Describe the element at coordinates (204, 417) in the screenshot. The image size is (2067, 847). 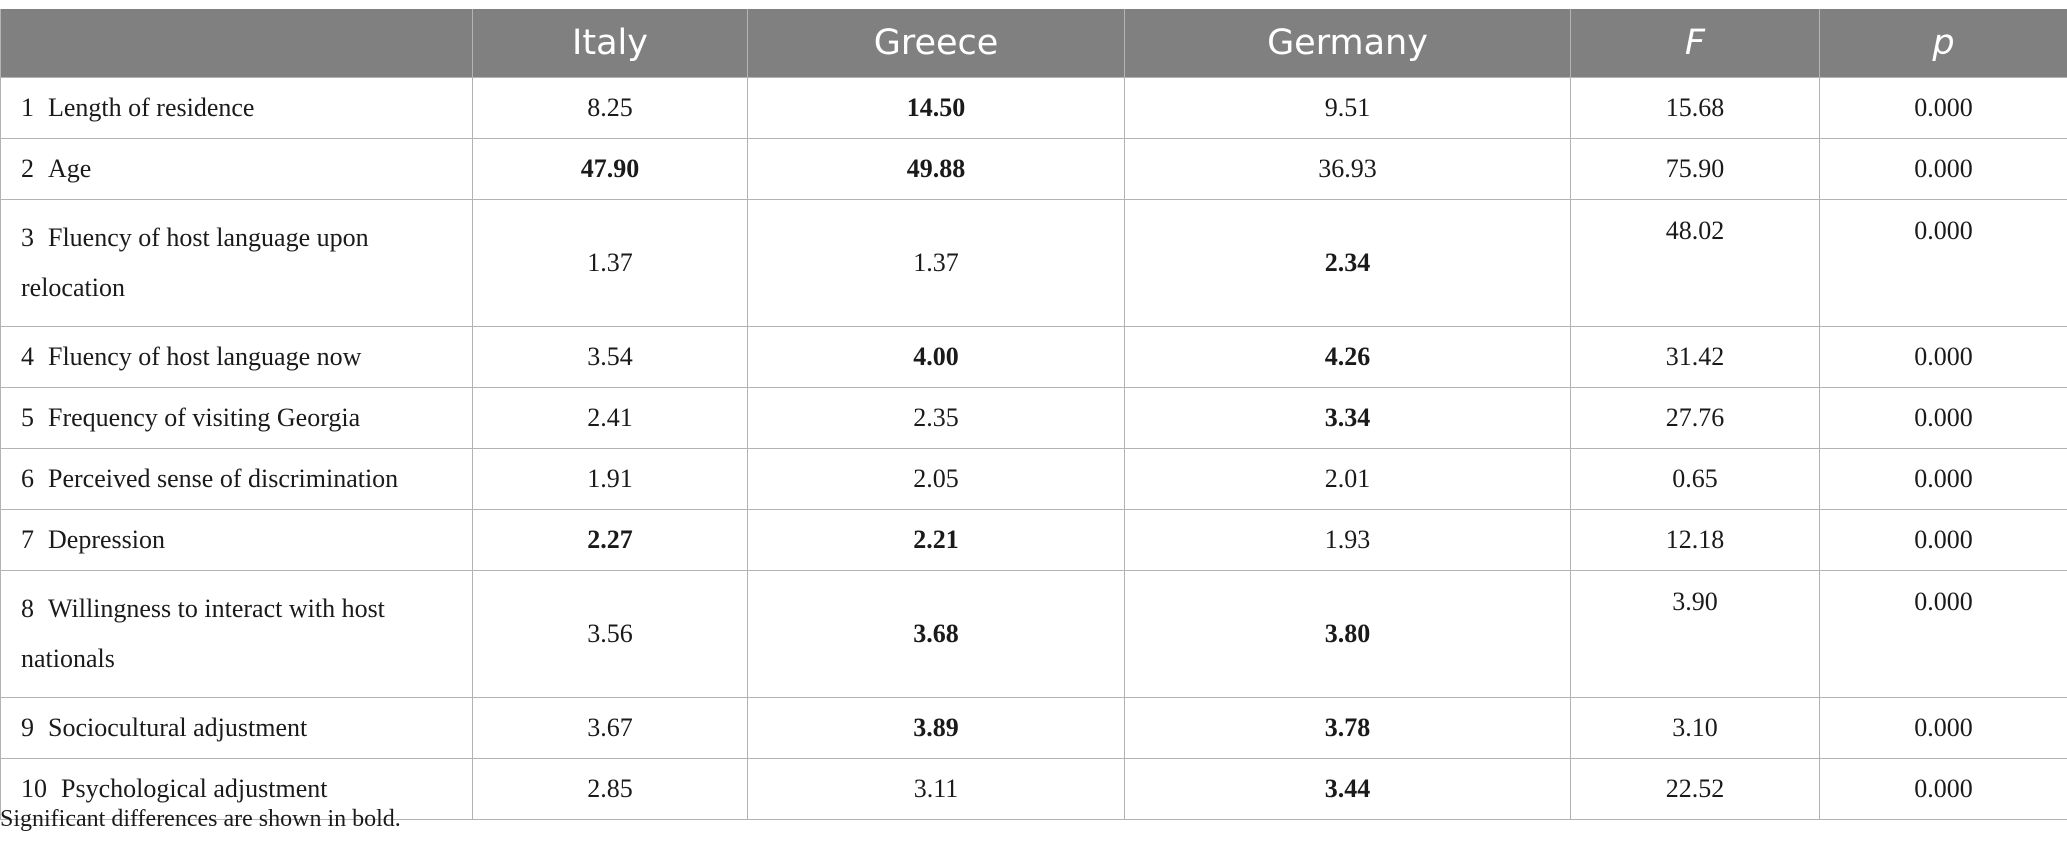
I see `row-label: Frequency of visiting Georgia` at that location.